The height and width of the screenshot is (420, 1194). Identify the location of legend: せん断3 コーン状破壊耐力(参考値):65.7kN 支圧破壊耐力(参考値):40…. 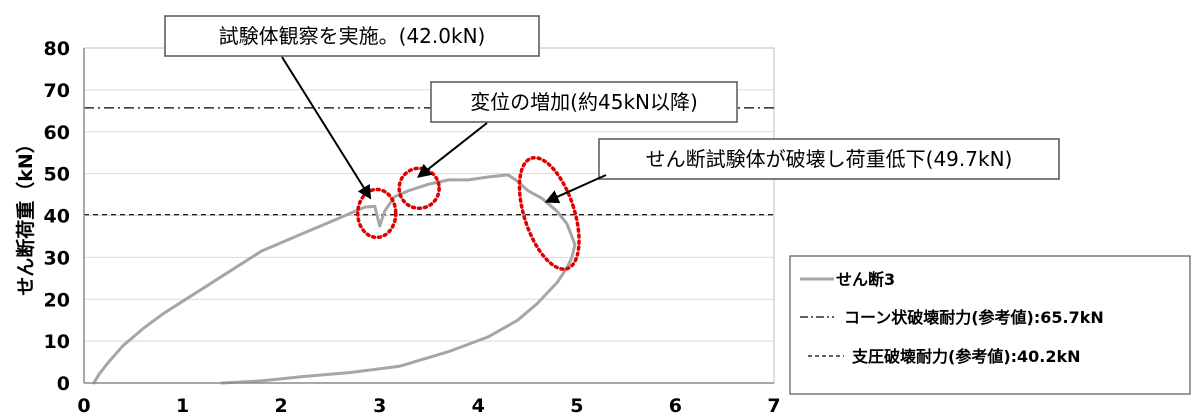
(990, 325).